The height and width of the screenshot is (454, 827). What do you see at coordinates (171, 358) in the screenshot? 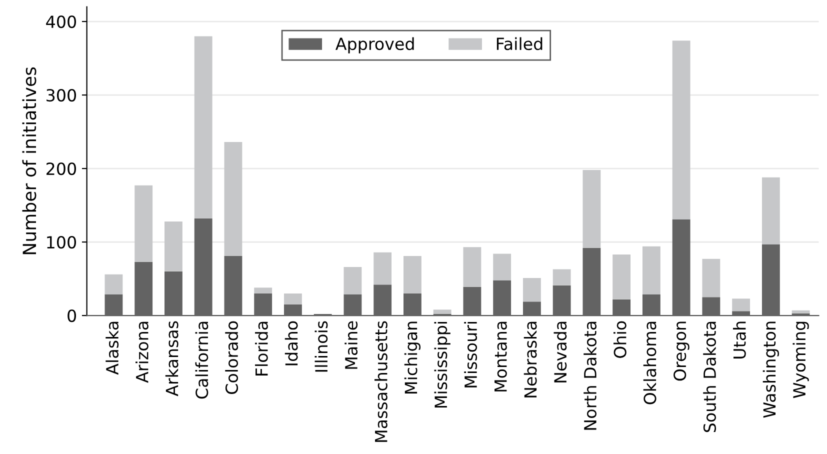
I see `x-tick-label: Arkansas` at bounding box center [171, 358].